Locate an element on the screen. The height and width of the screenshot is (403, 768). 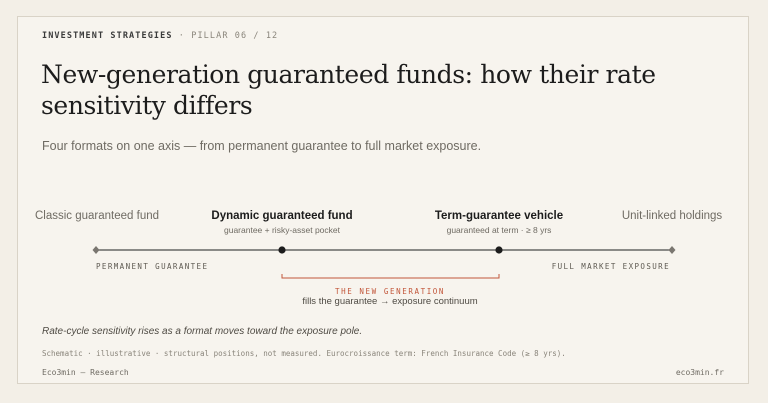
new-generation-description: fills the guarantee → exposure continuum is located at coordinates (390, 301).